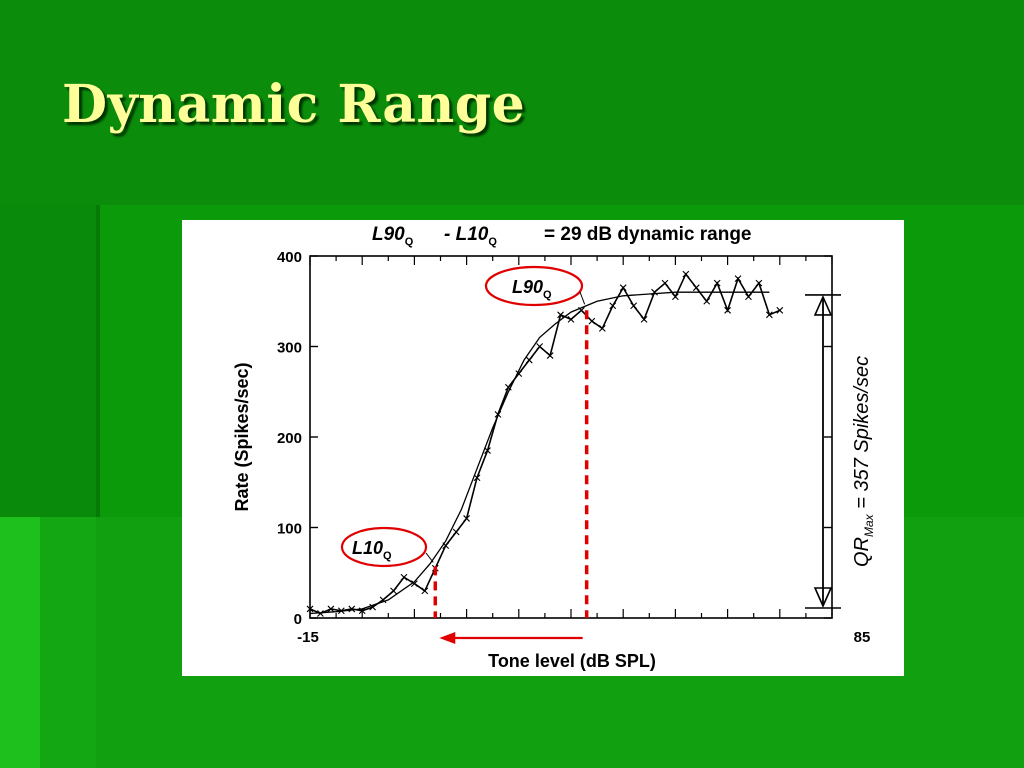 The height and width of the screenshot is (768, 1024). I want to click on slide-title: Dynamic Range, so click(294, 104).